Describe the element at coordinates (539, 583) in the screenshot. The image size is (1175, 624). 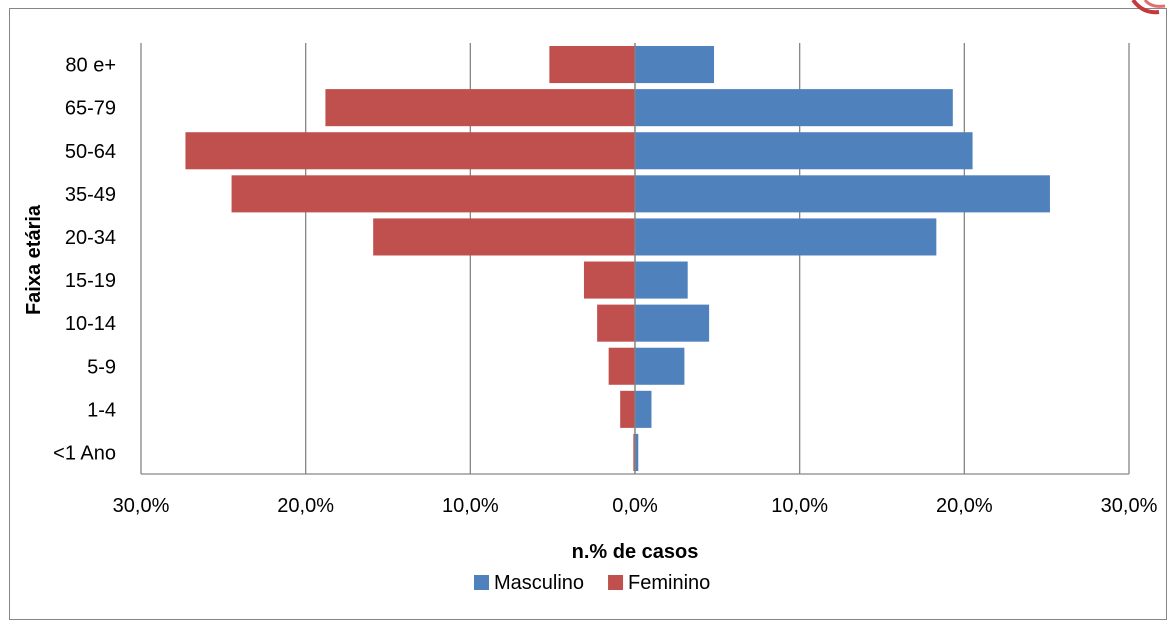
I see `legend-label: Masculino` at that location.